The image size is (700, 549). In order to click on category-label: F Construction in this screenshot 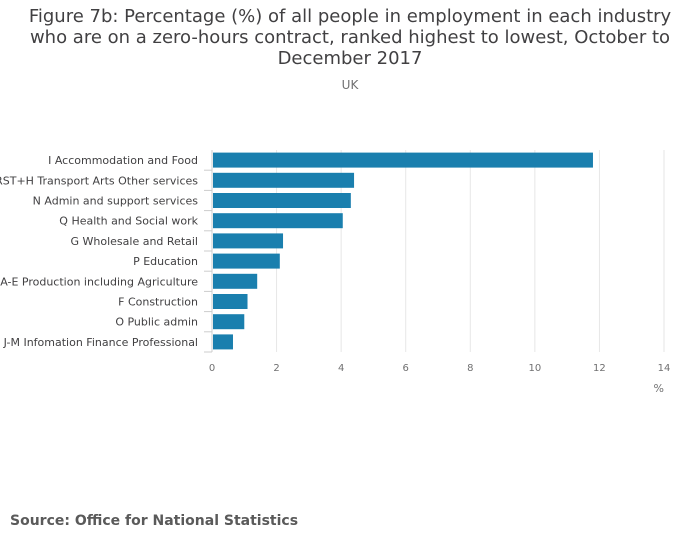, I will do `click(158, 302)`.